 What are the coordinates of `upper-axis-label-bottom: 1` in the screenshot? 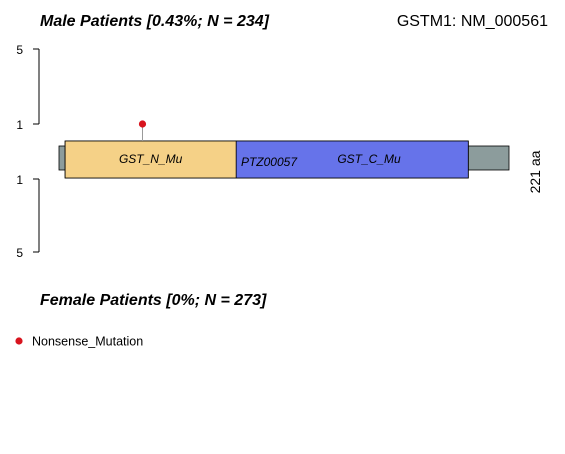 It's located at (19, 125).